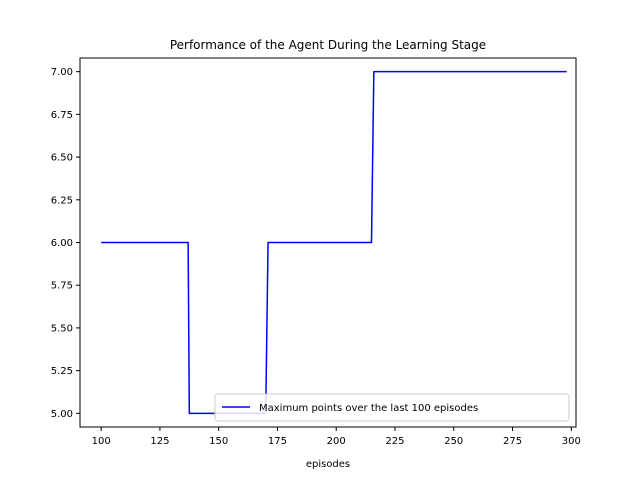 This screenshot has height=480, width=640. What do you see at coordinates (62, 371) in the screenshot?
I see `y-tick-label: 5.25` at bounding box center [62, 371].